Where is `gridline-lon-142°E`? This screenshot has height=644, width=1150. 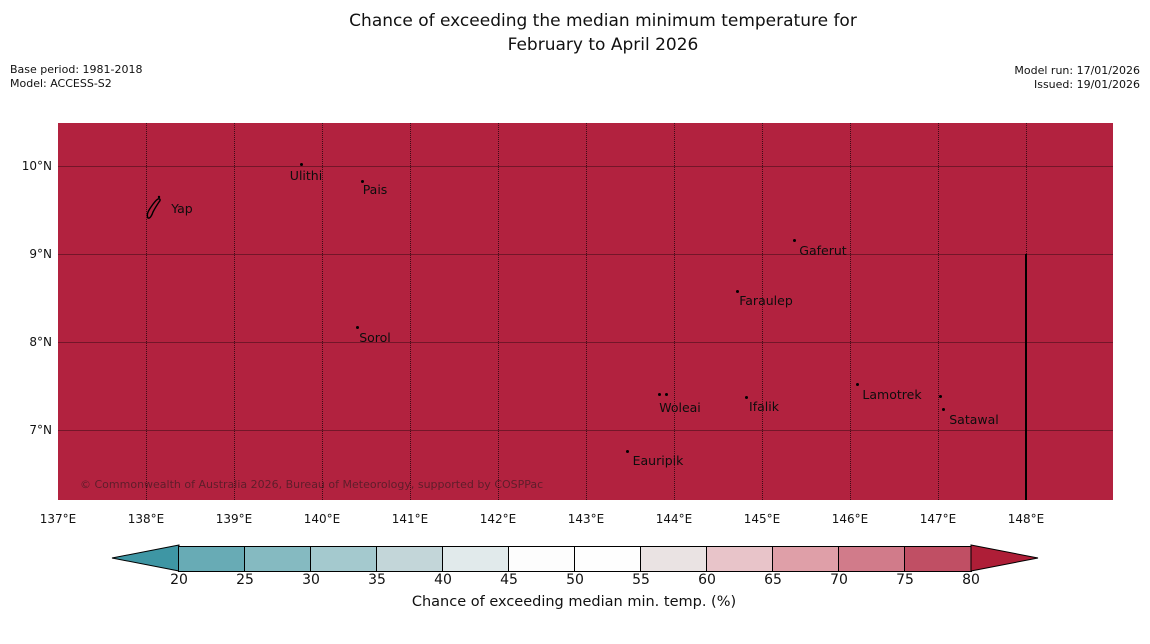
gridline-lon-142°E is located at coordinates (498, 311).